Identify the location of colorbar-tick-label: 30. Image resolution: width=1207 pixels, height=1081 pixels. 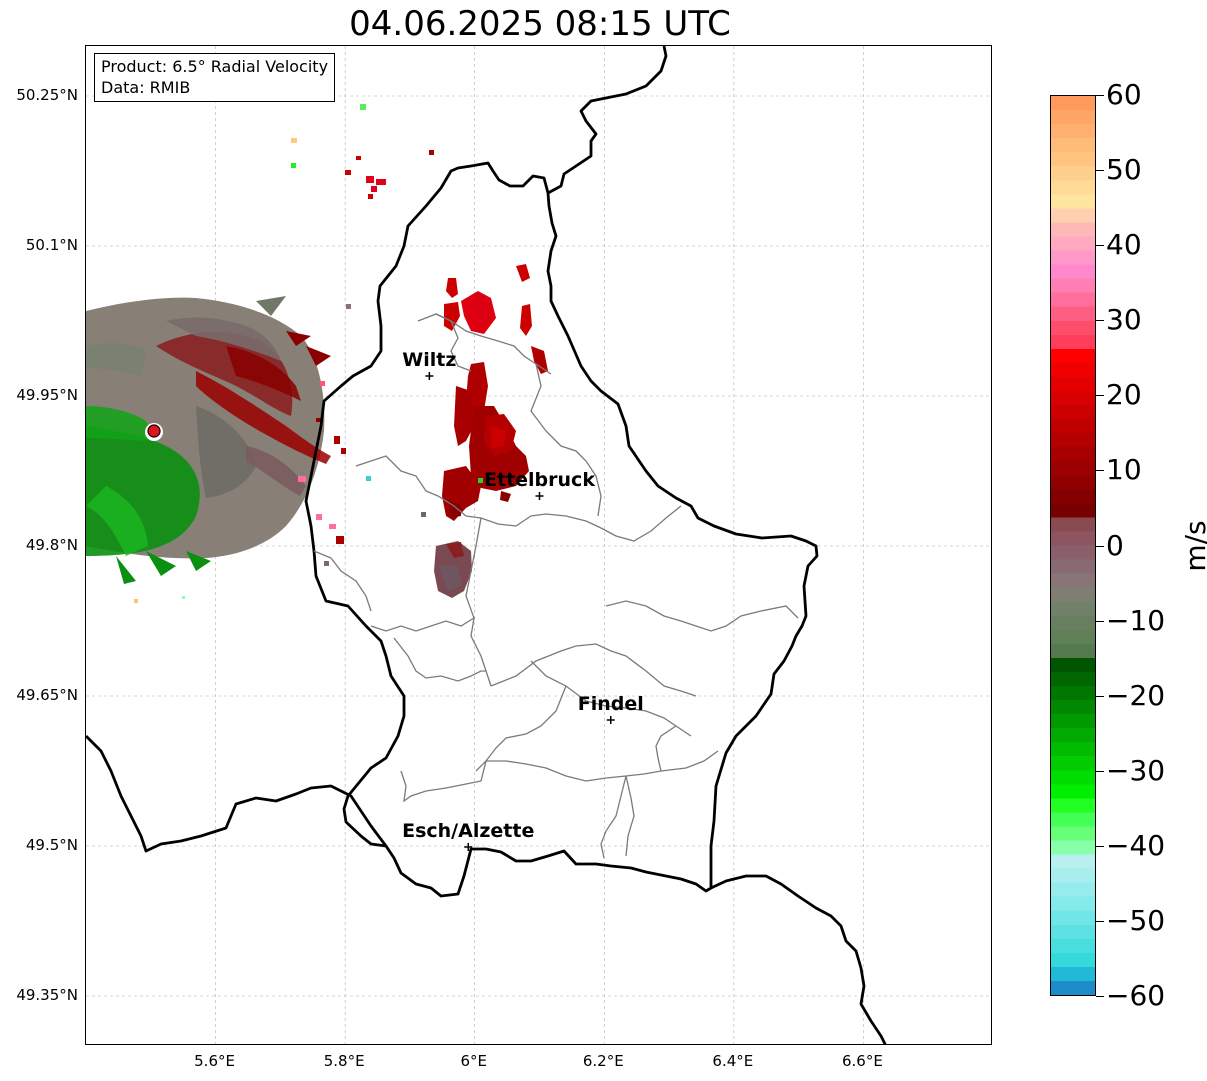
(1124, 320).